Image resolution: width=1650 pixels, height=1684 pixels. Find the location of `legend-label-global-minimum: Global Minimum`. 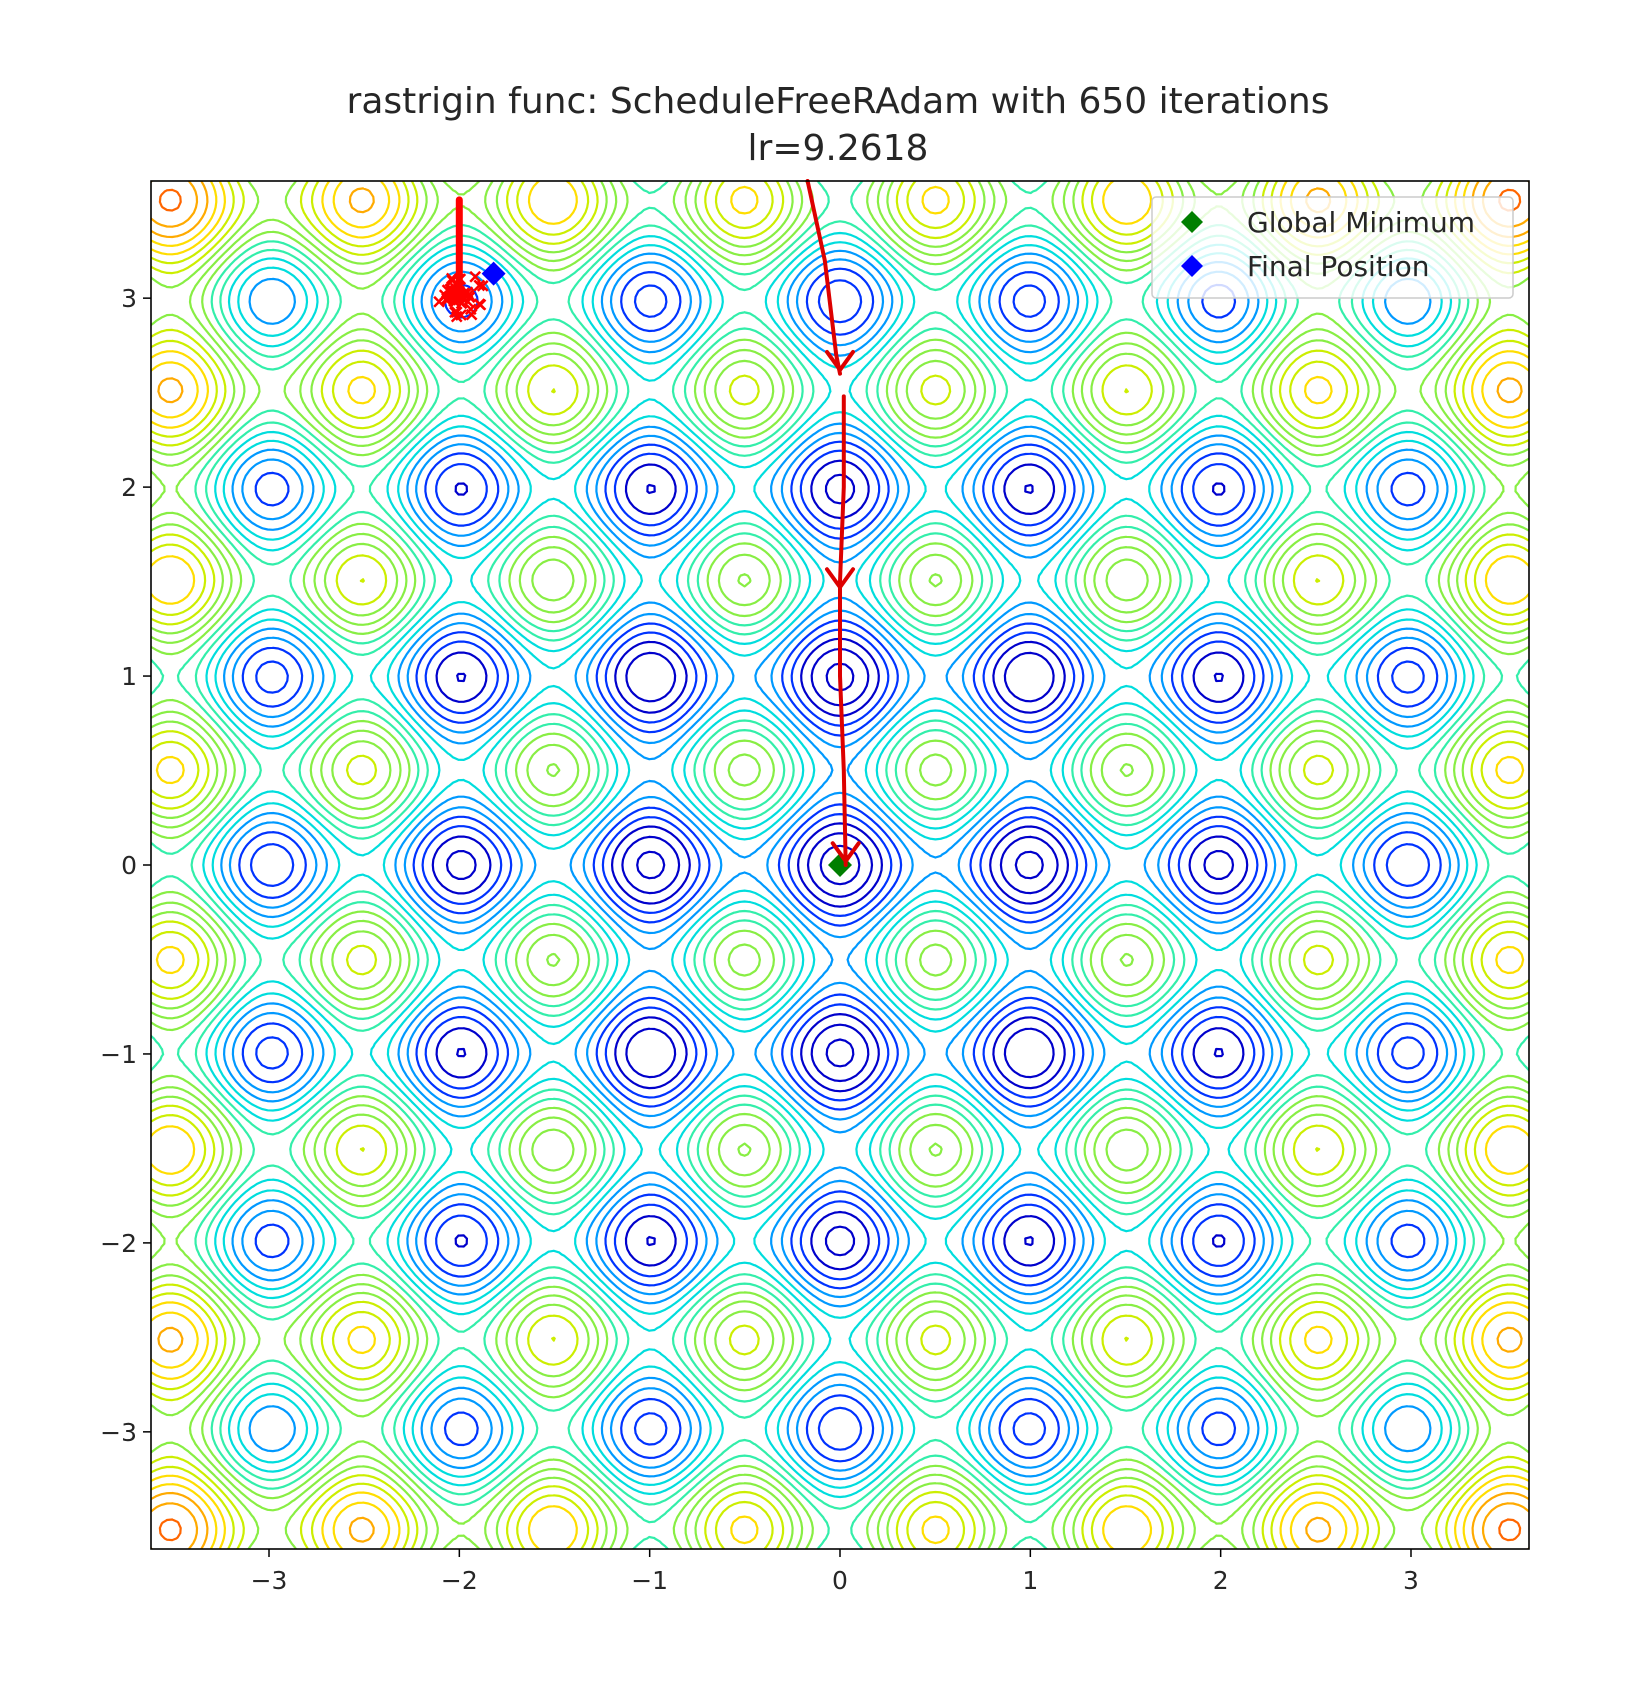

legend-label-global-minimum: Global Minimum is located at coordinates (1361, 222).